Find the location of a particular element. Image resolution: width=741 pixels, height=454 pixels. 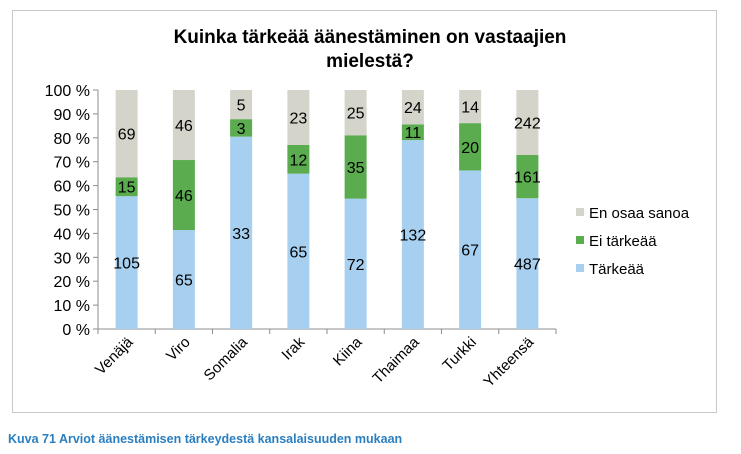

data-label: 132 is located at coordinates (413, 236).